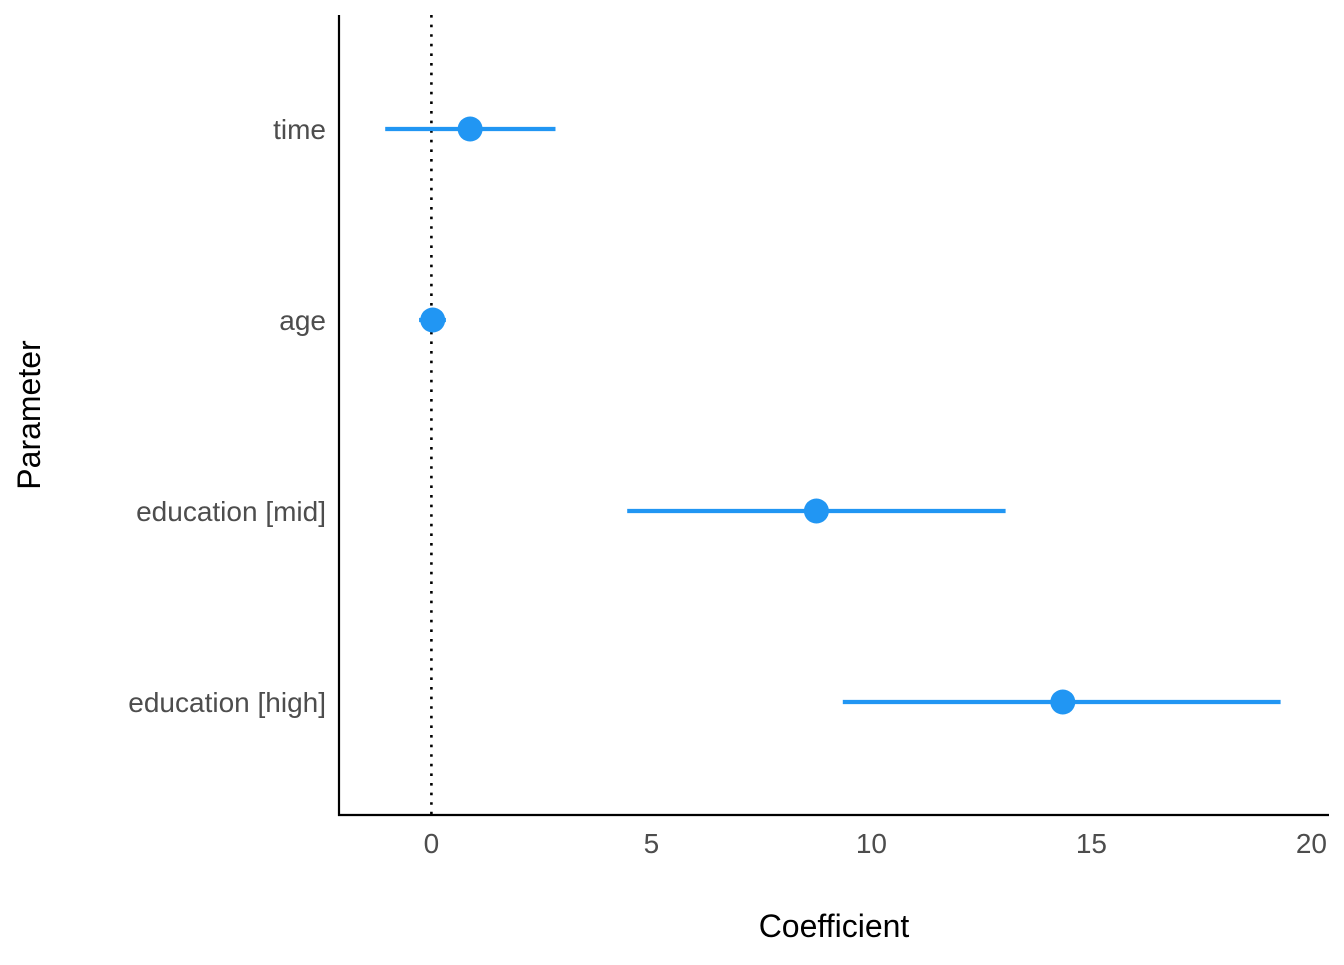 The image size is (1344, 965). I want to click on y-axis-title: Parameter, so click(29, 415).